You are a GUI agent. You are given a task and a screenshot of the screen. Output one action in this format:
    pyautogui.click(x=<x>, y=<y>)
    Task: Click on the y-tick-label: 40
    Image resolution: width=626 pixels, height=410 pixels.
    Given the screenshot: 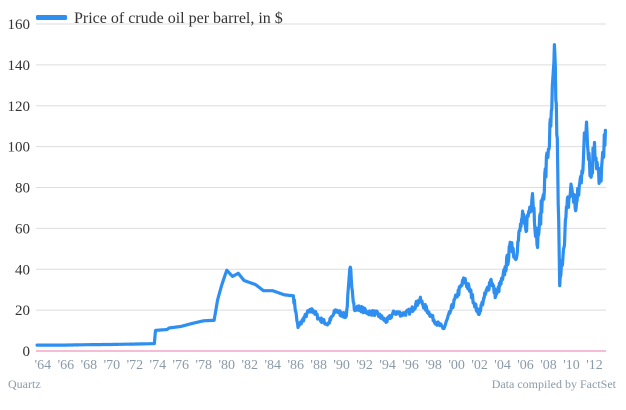 What is the action you would take?
    pyautogui.click(x=22, y=270)
    